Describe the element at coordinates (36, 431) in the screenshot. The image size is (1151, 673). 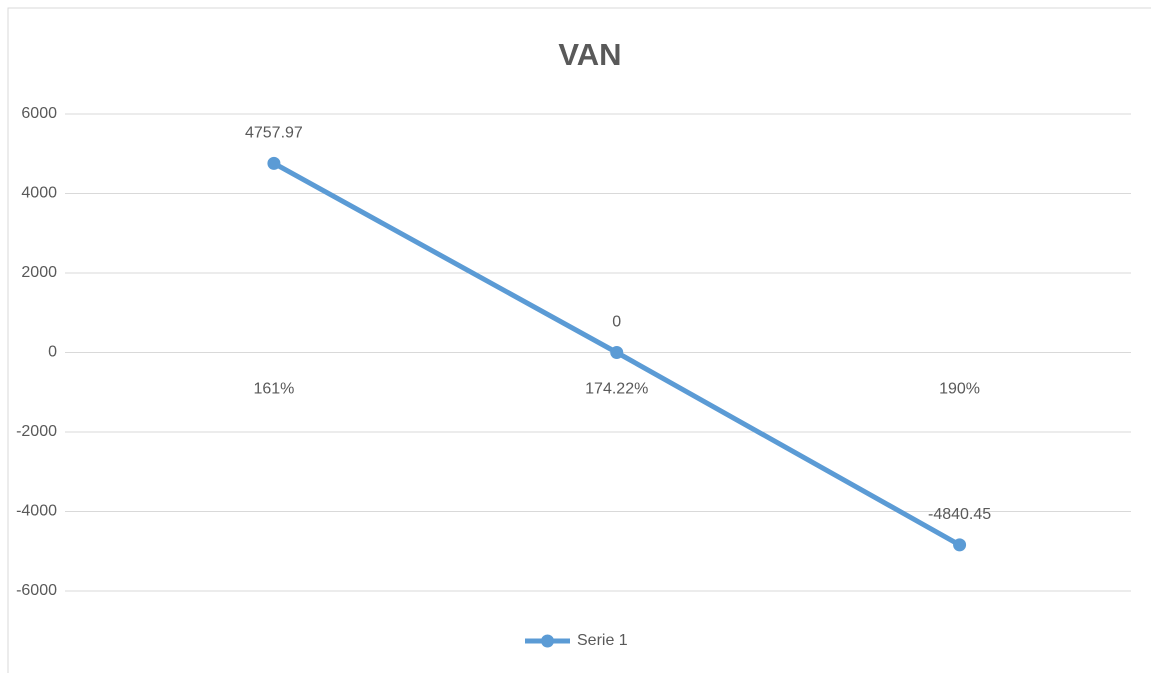
I see `y-tick-label: -2000` at that location.